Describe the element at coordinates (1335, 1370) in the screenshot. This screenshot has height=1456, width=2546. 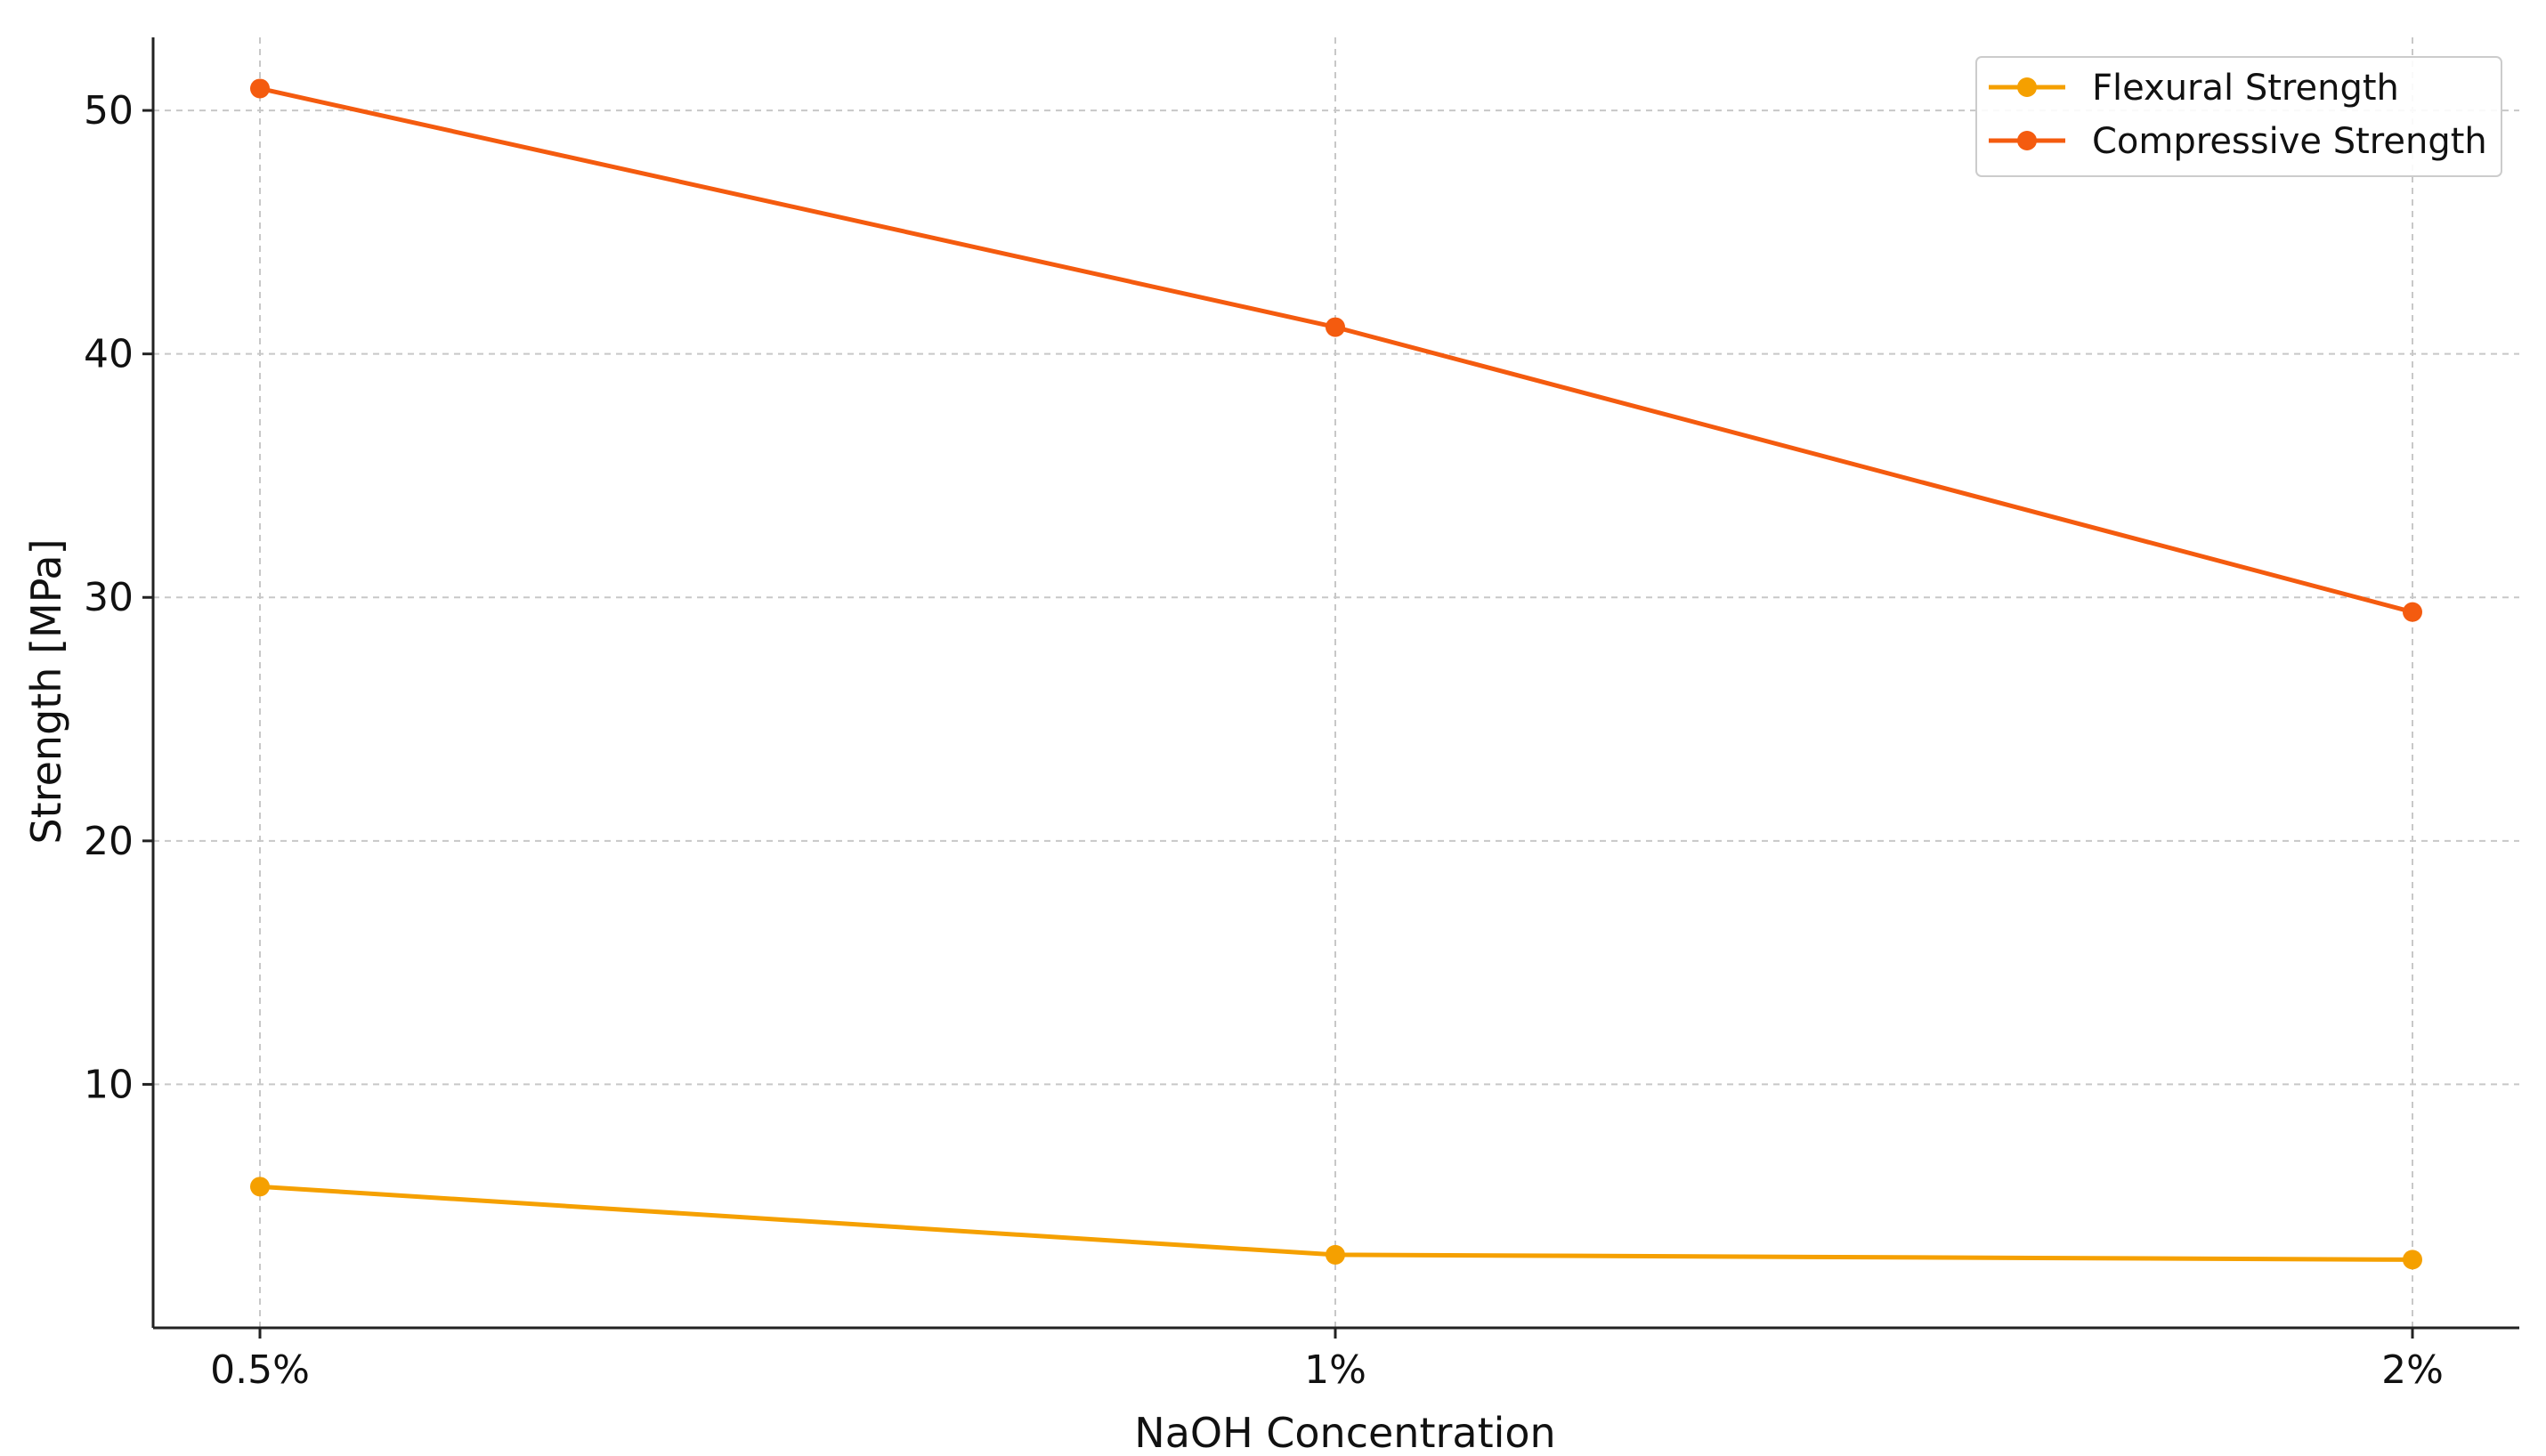
I see `x-tick-label: 1%` at that location.